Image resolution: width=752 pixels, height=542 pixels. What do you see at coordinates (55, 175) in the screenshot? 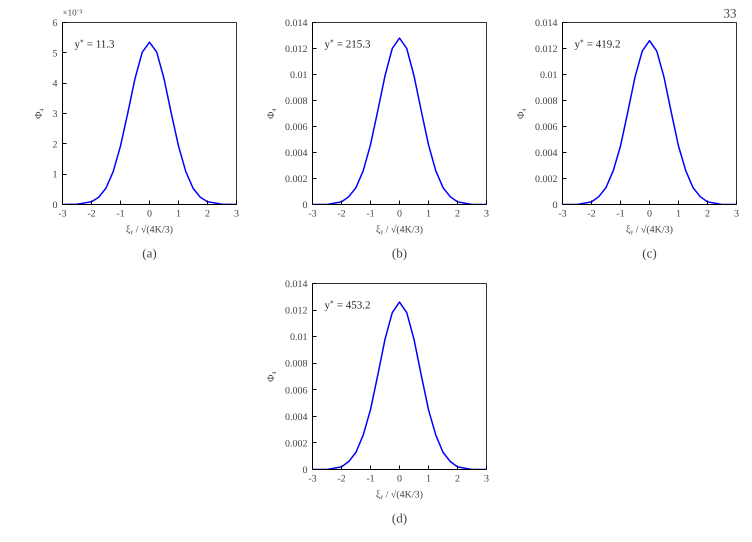
I see `y-tick-label: 1` at bounding box center [55, 175].